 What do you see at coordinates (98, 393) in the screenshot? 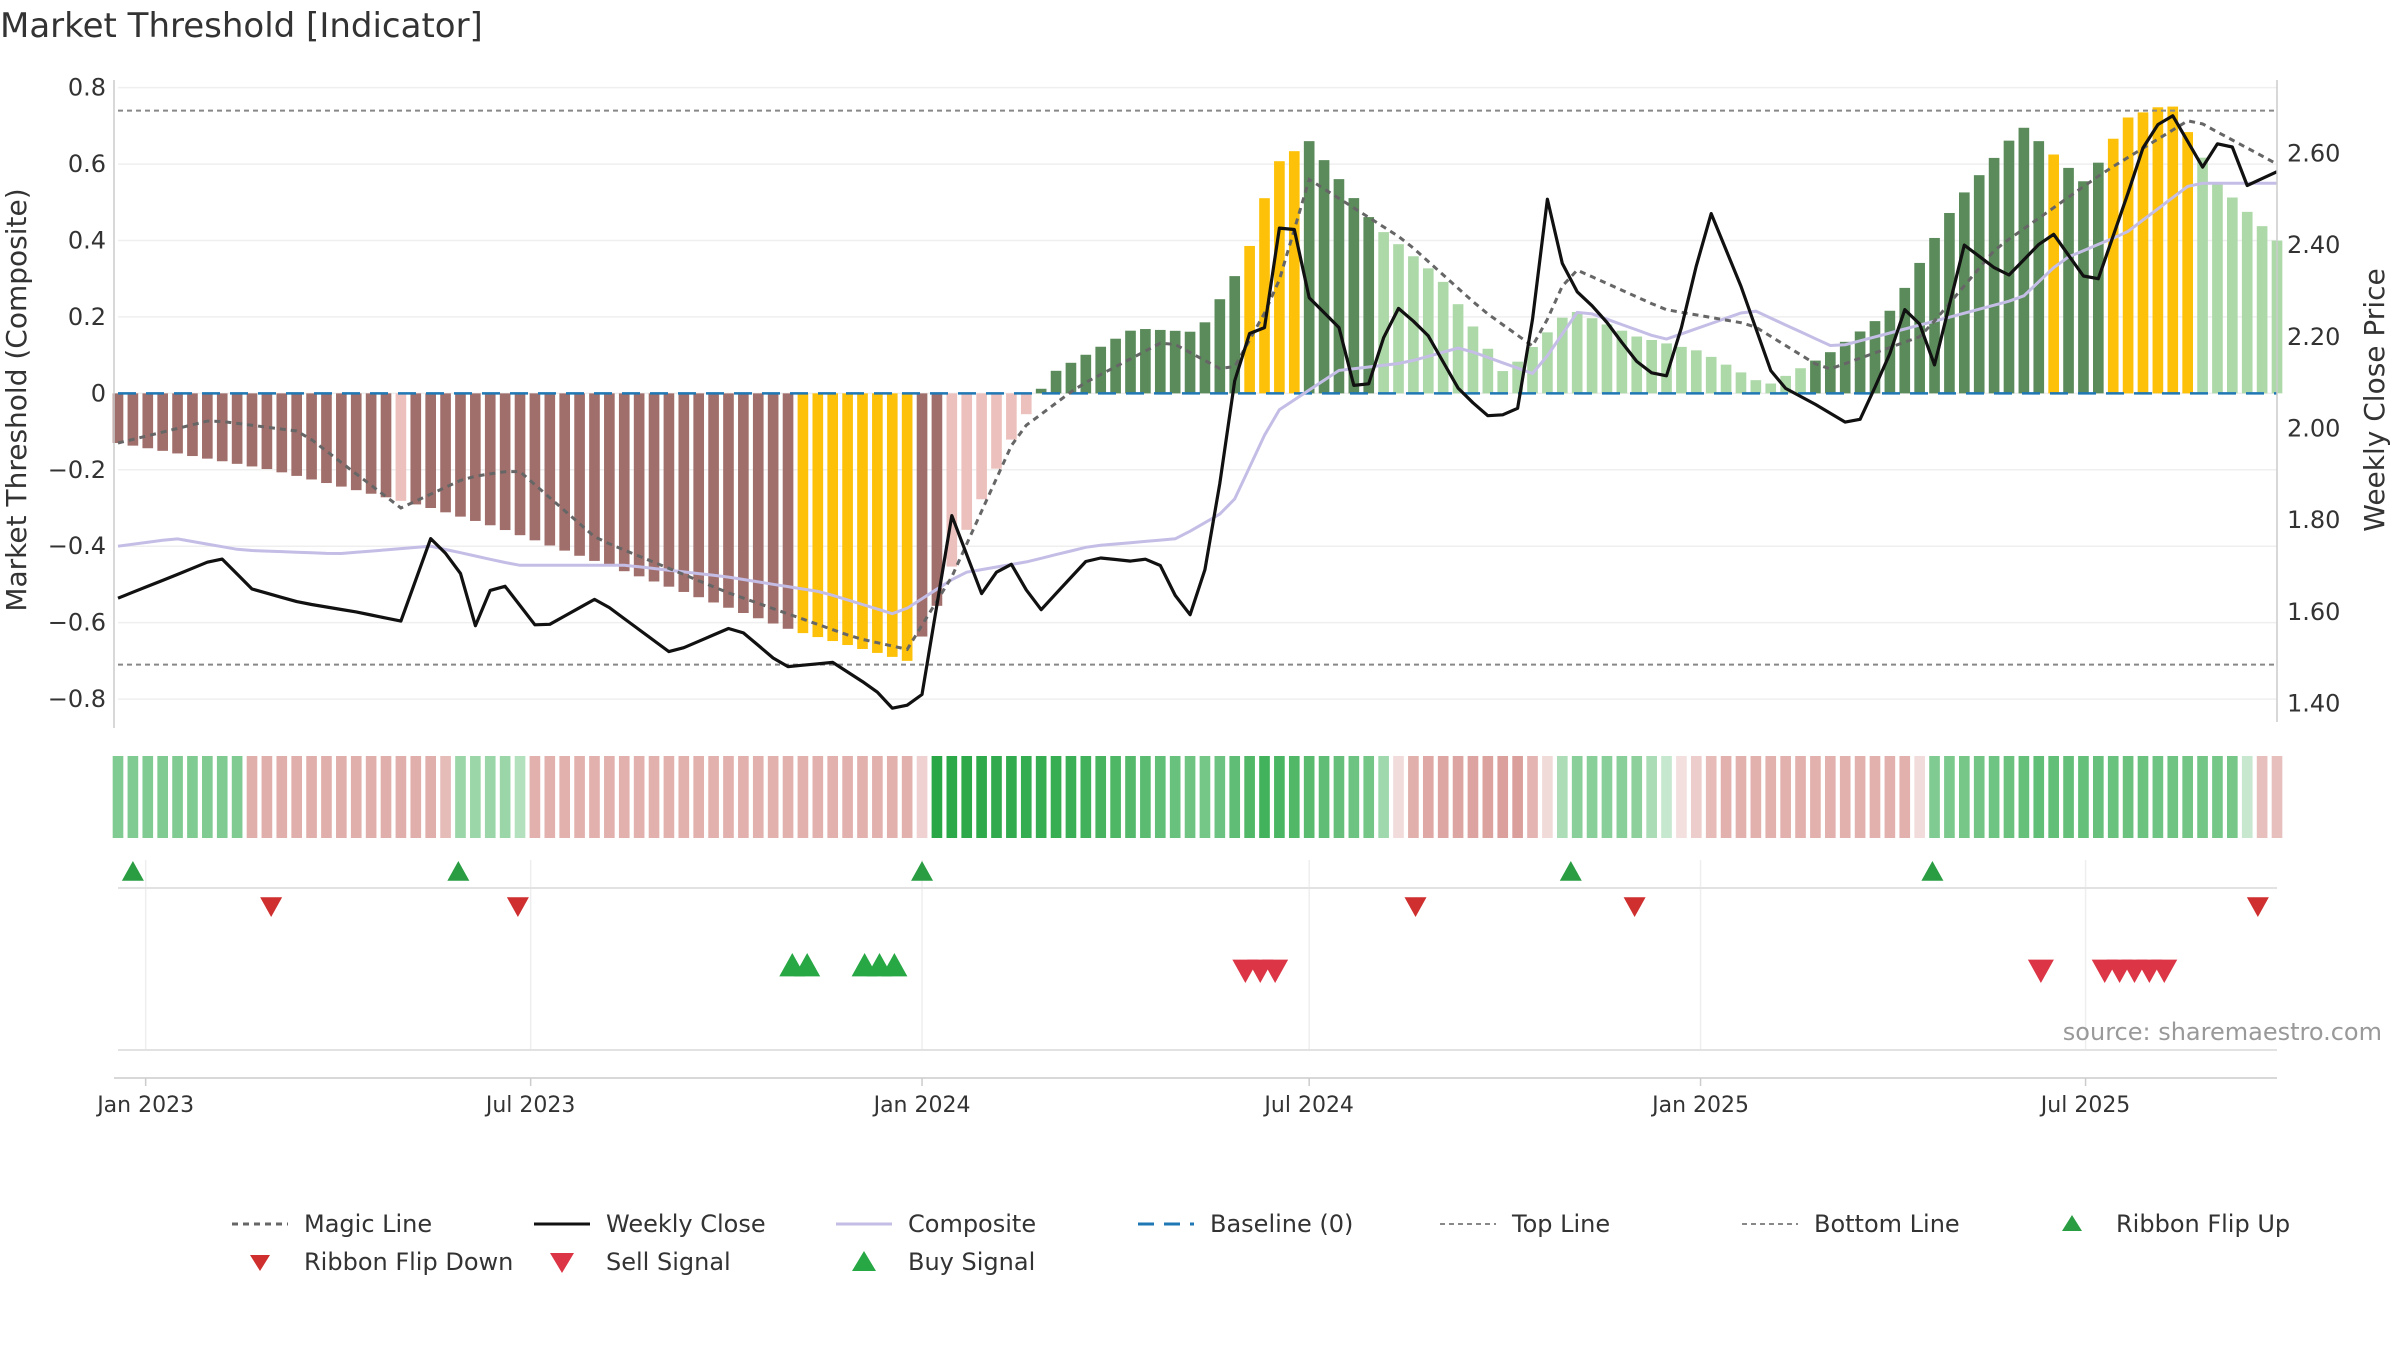
I see `y-left-tick-label: 0` at bounding box center [98, 393].